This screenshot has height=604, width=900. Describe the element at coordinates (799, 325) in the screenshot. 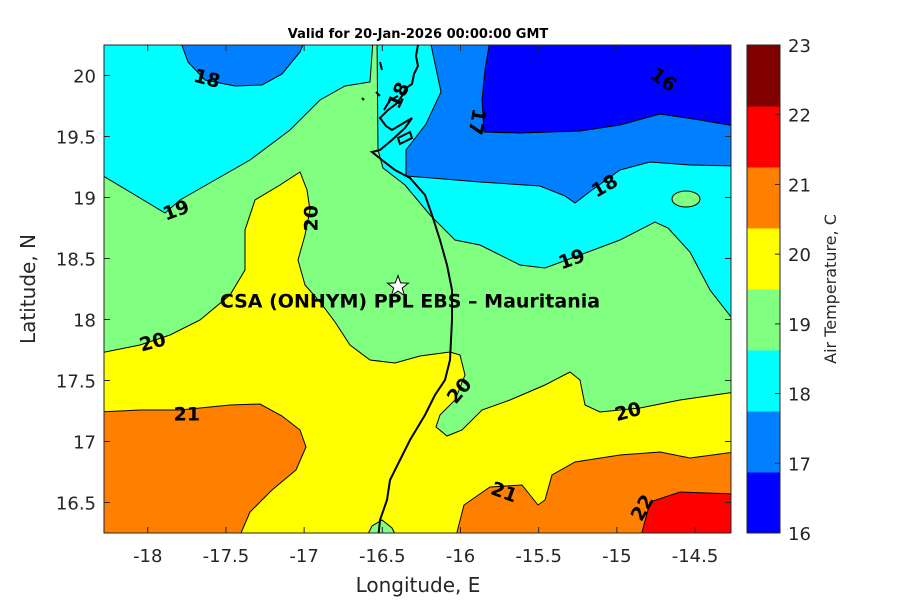

I see `colorbar-tick-label: 19` at that location.